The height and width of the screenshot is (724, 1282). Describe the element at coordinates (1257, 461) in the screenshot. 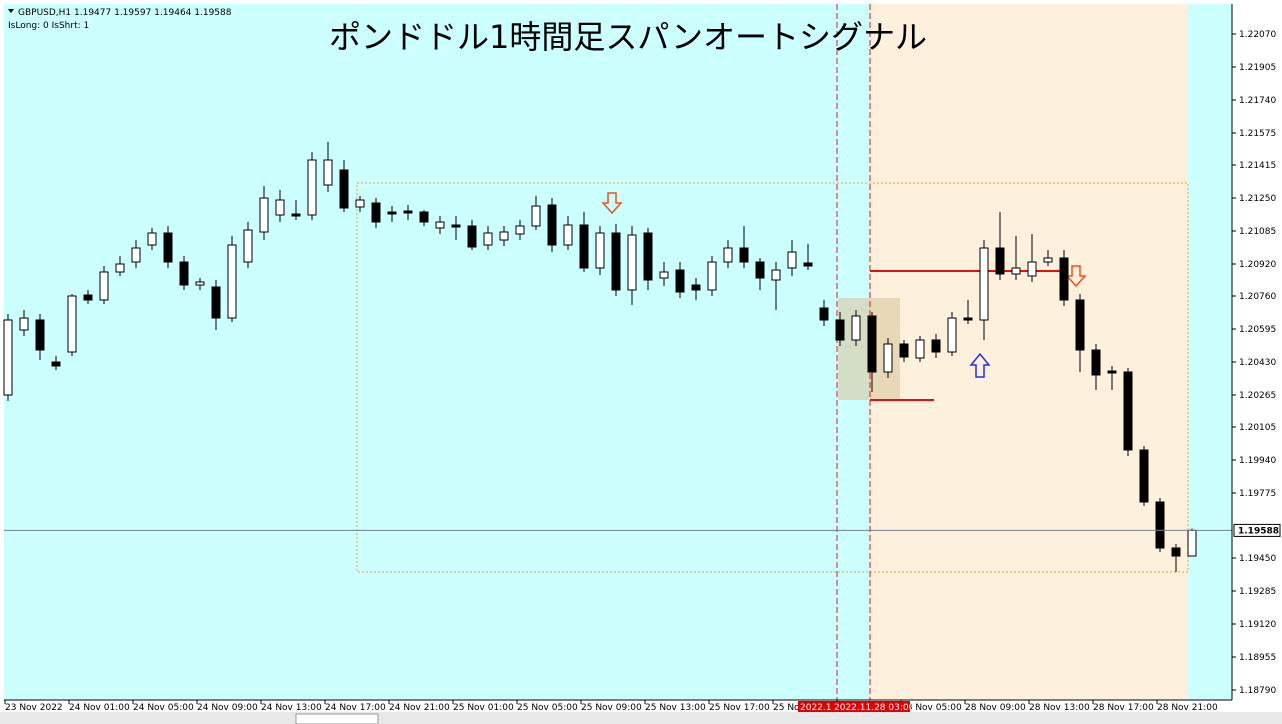

I see `y-tick-label: 1.19940` at that location.